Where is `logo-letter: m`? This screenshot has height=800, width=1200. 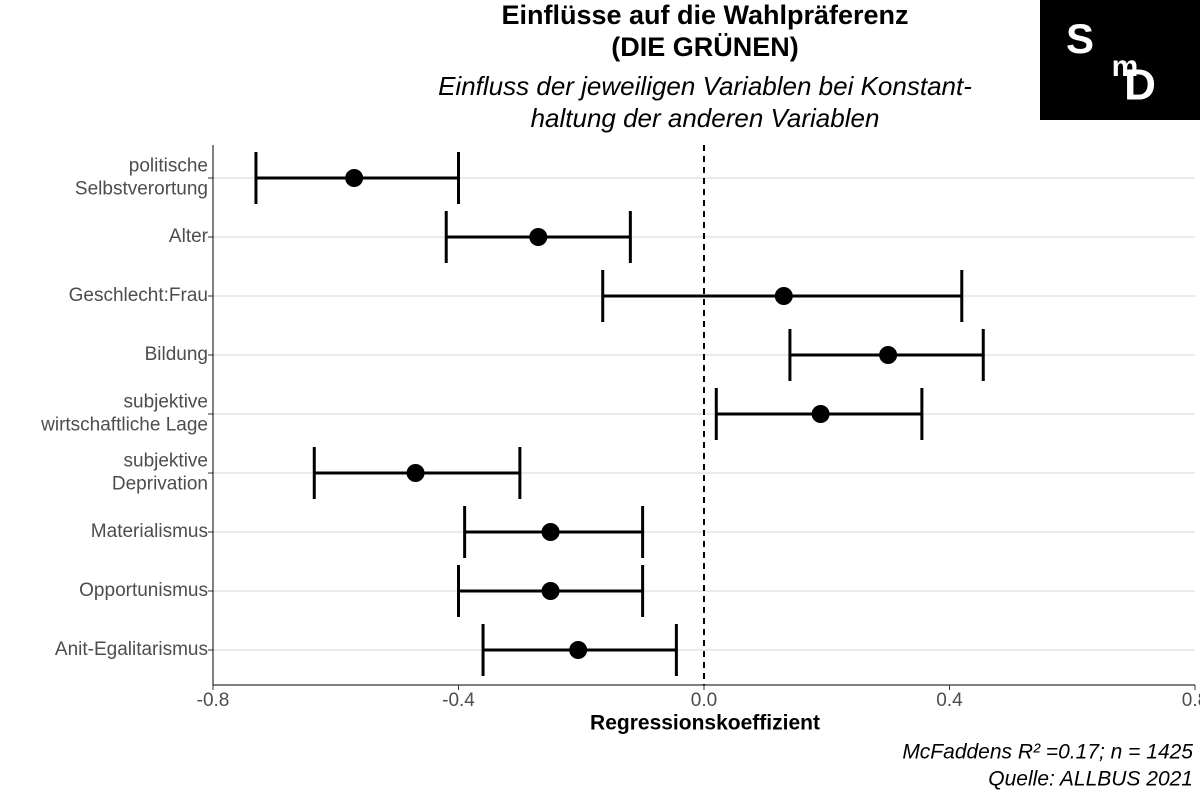
logo-letter: m is located at coordinates (1125, 66).